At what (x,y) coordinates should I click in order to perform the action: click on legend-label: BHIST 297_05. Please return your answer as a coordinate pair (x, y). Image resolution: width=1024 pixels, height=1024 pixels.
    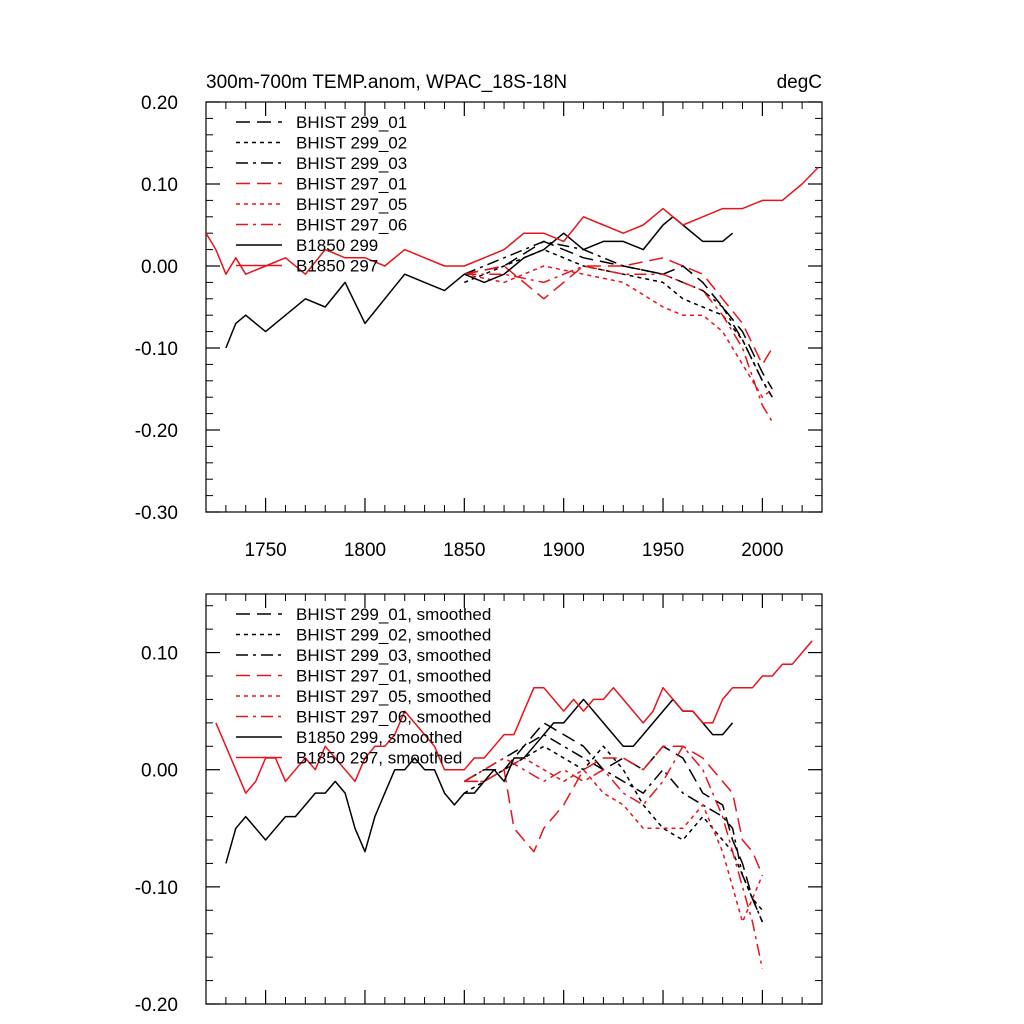
    Looking at the image, I should click on (351, 204).